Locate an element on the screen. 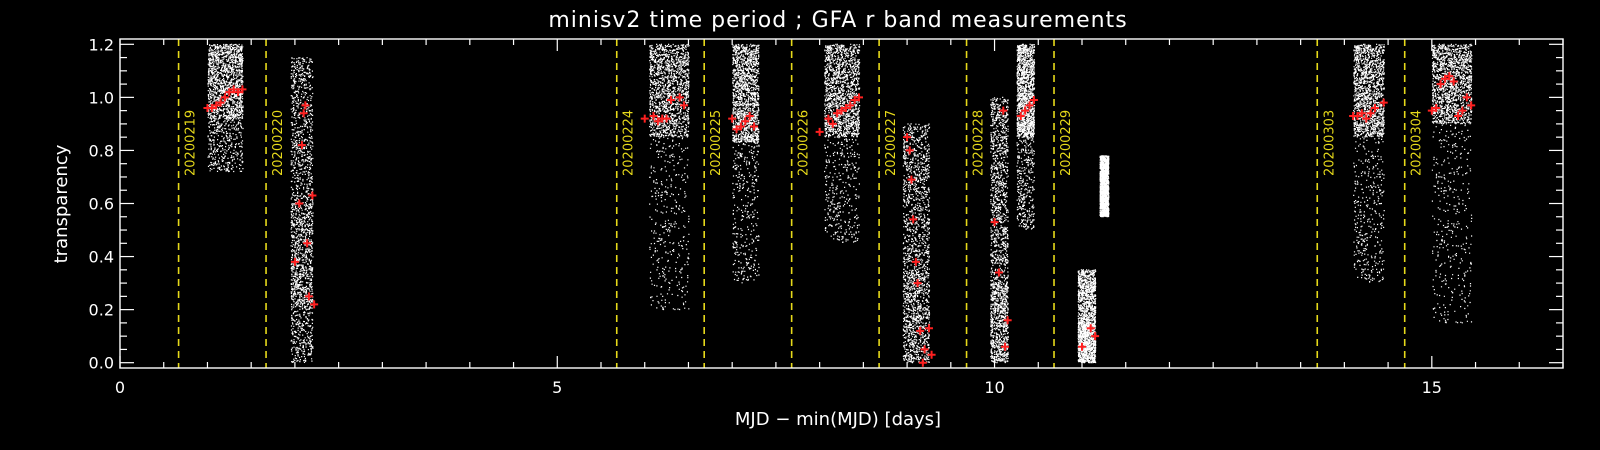 The width and height of the screenshot is (1600, 450). y-tick-label: 0.4 is located at coordinates (101, 257).